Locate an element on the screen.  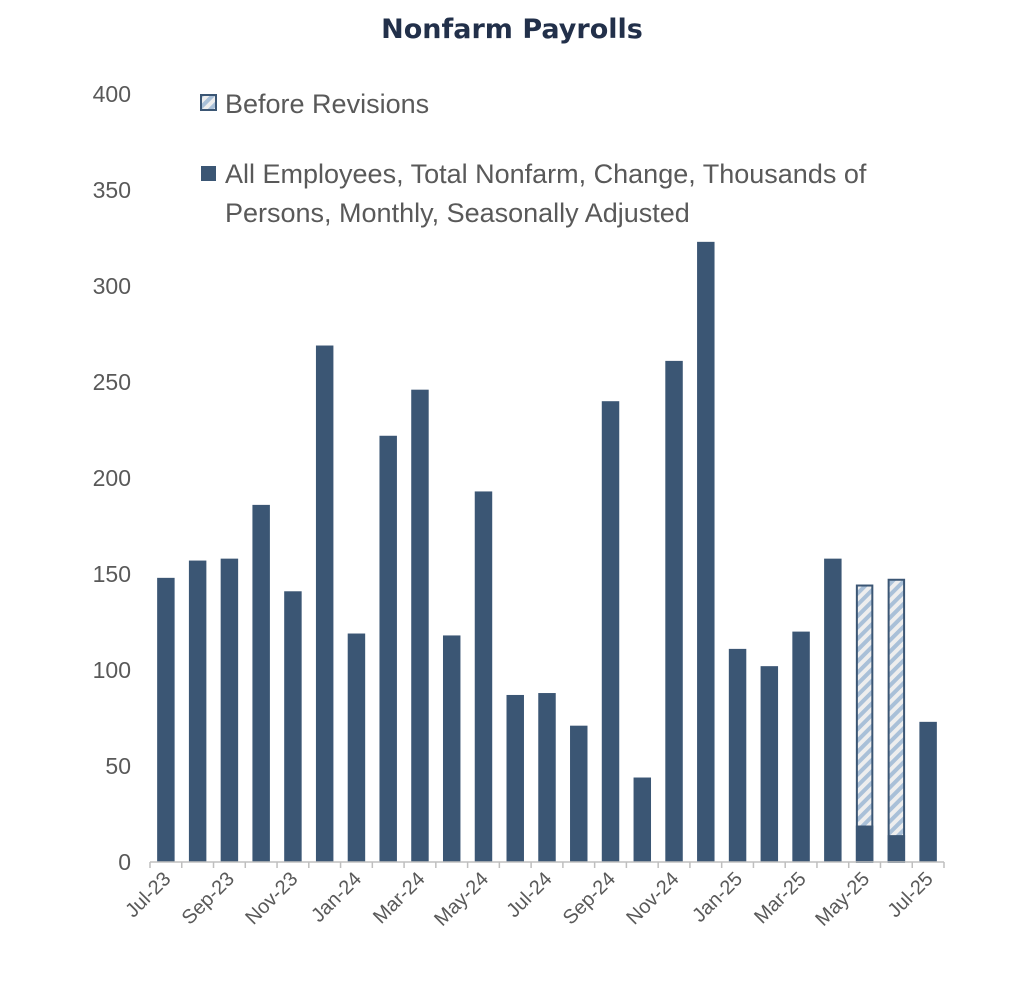
legend-swatch-total-nonfarm is located at coordinates (208, 173).